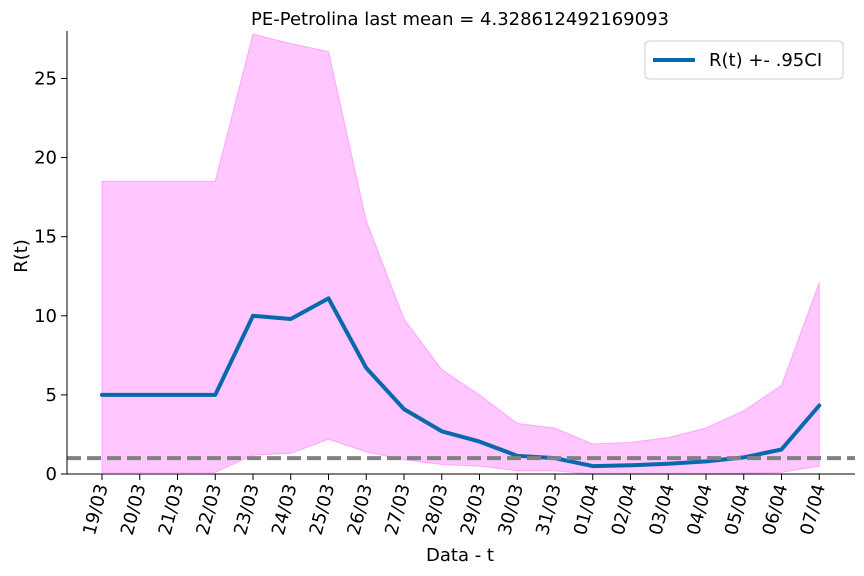 This screenshot has height=576, width=864. What do you see at coordinates (662, 510) in the screenshot?
I see `x-tick-label: 03/04` at bounding box center [662, 510].